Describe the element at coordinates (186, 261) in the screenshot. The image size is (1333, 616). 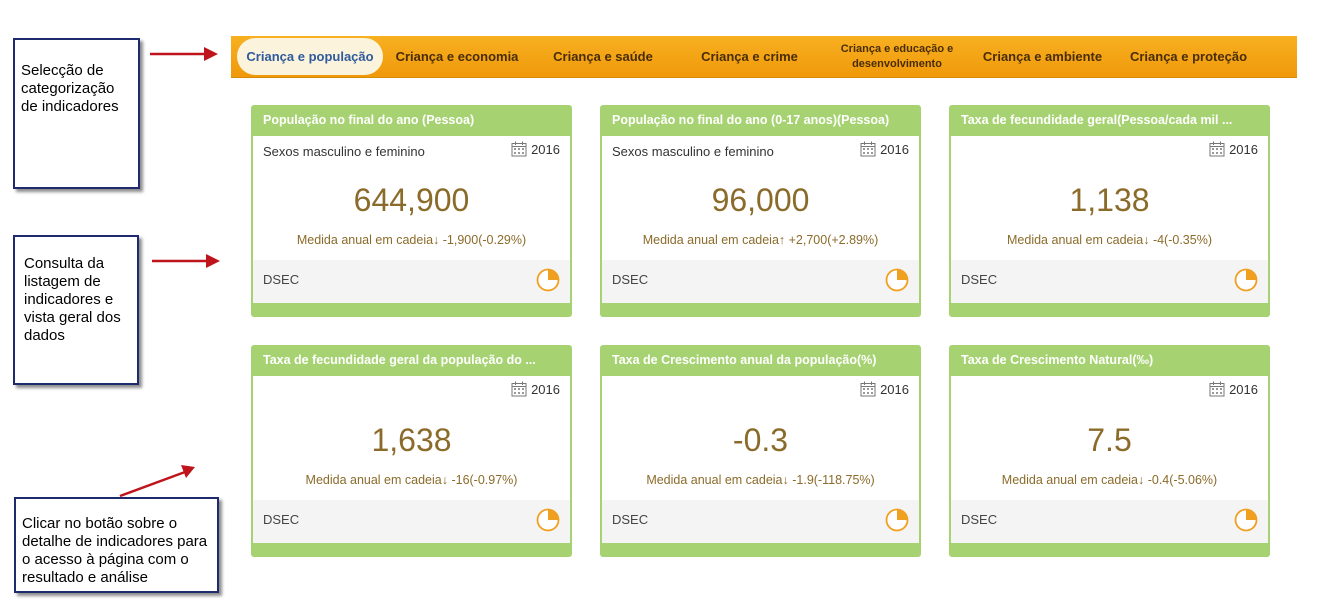
I see `arrow-to-cards-icon` at that location.